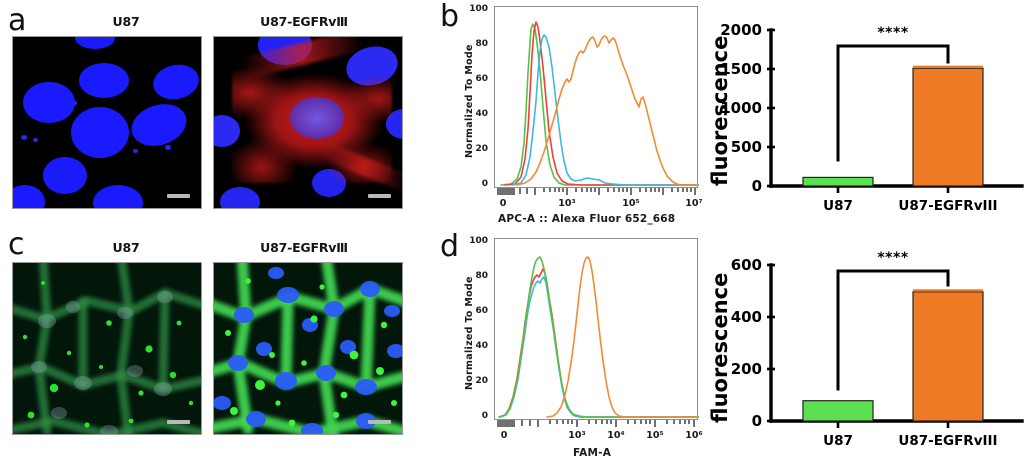 The height and width of the screenshot is (466, 1024). Describe the element at coordinates (694, 203) in the screenshot. I see `flow-b-xtick-1e7: 10⁷` at that location.